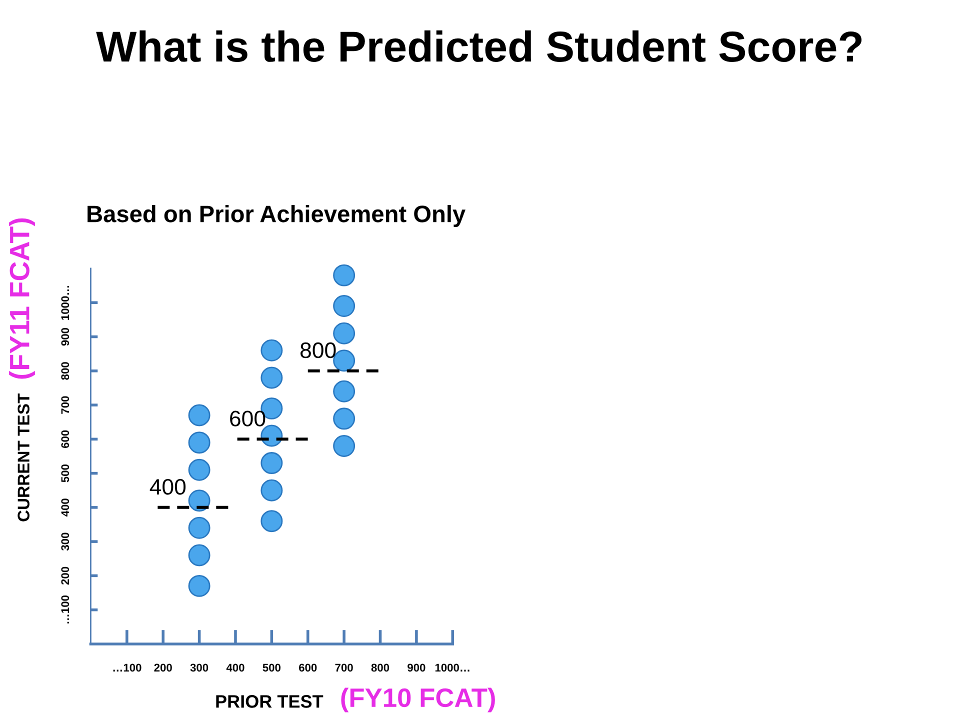  I want to click on y-tick-label: …100, so click(65, 609).